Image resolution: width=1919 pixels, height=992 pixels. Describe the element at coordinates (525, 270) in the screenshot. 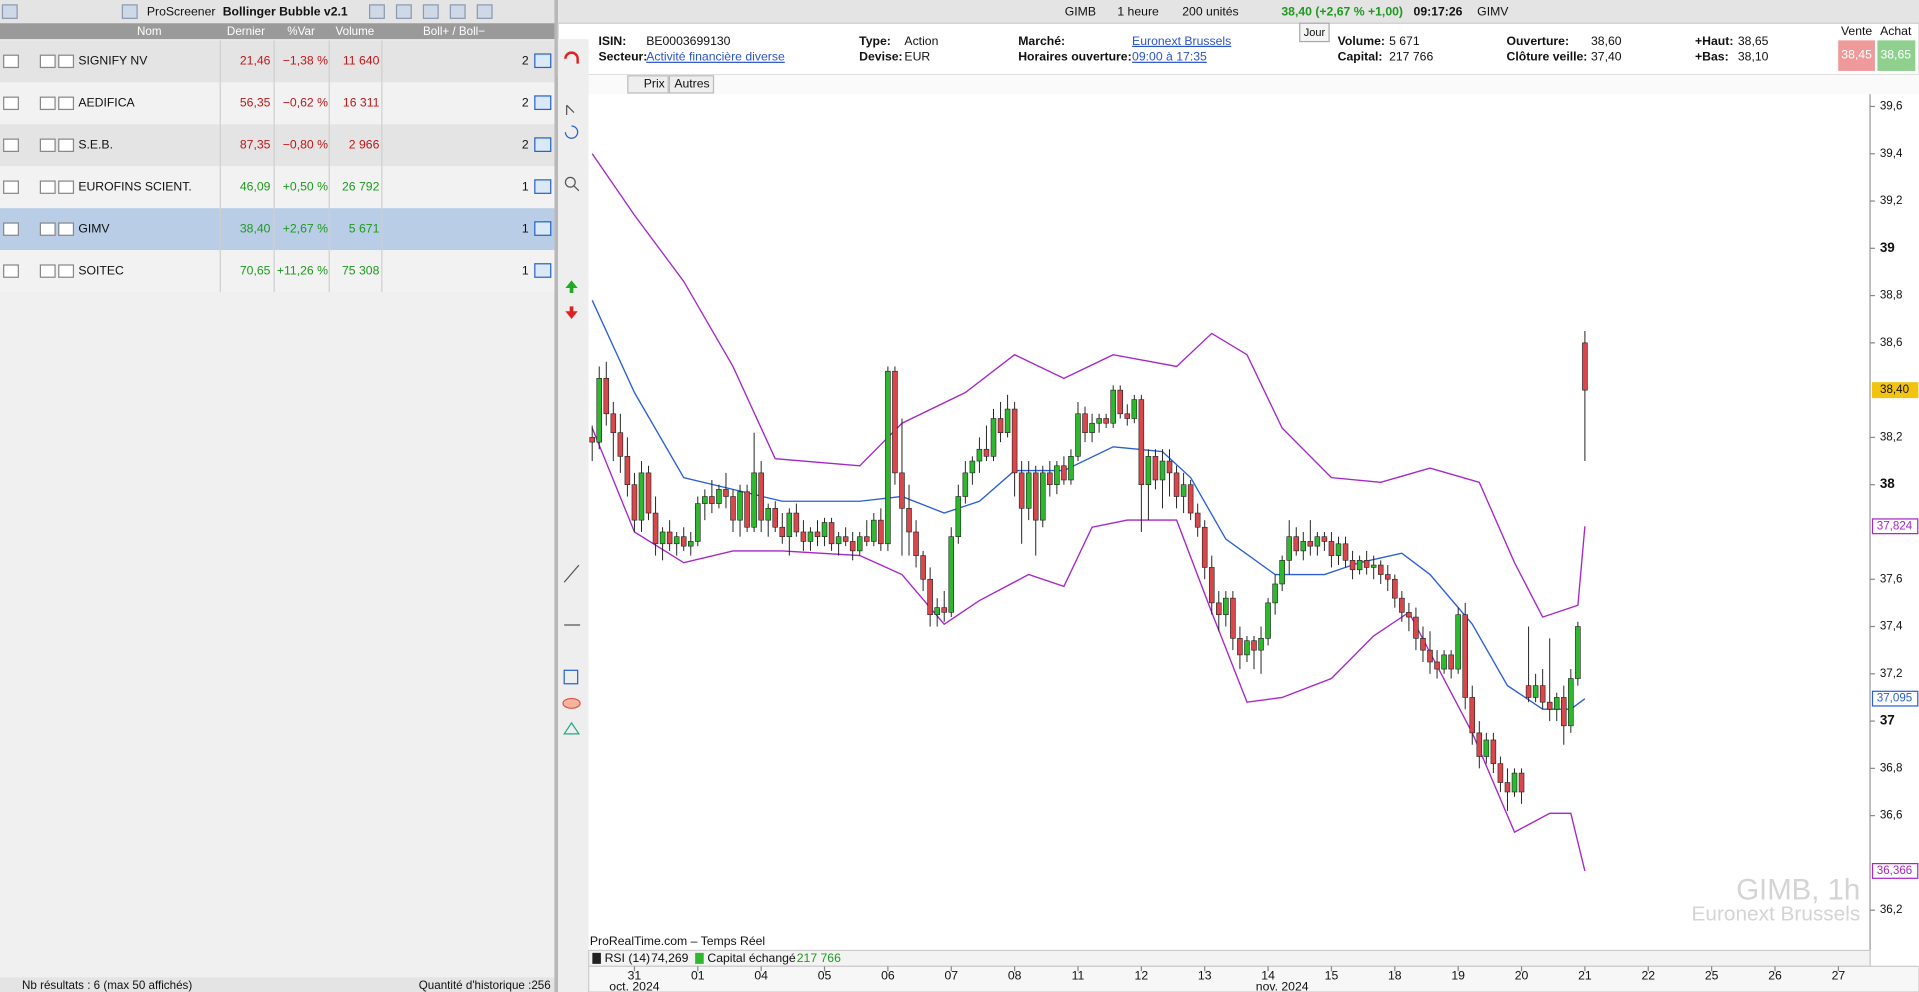

I see `boll-count: 1` at that location.